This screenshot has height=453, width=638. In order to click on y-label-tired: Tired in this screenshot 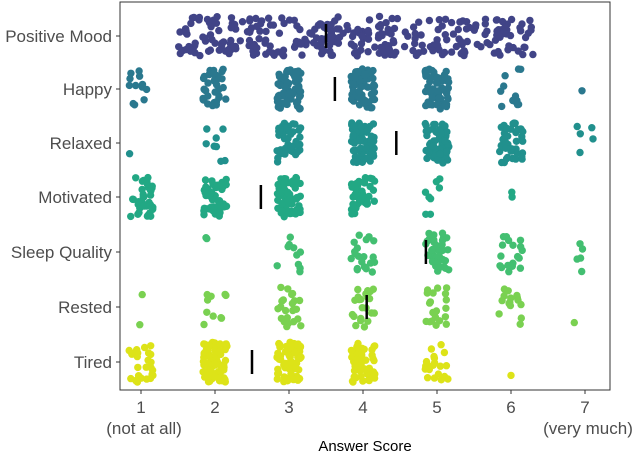, I will do `click(93, 362)`.